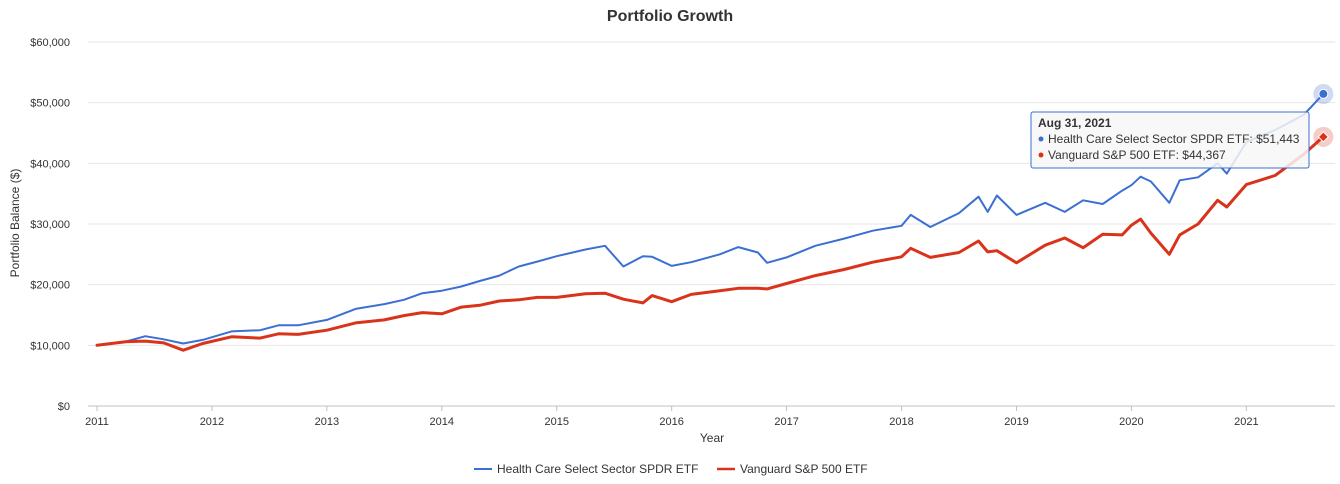 The height and width of the screenshot is (484, 1340). I want to click on x-tick-label: 2014, so click(442, 422).